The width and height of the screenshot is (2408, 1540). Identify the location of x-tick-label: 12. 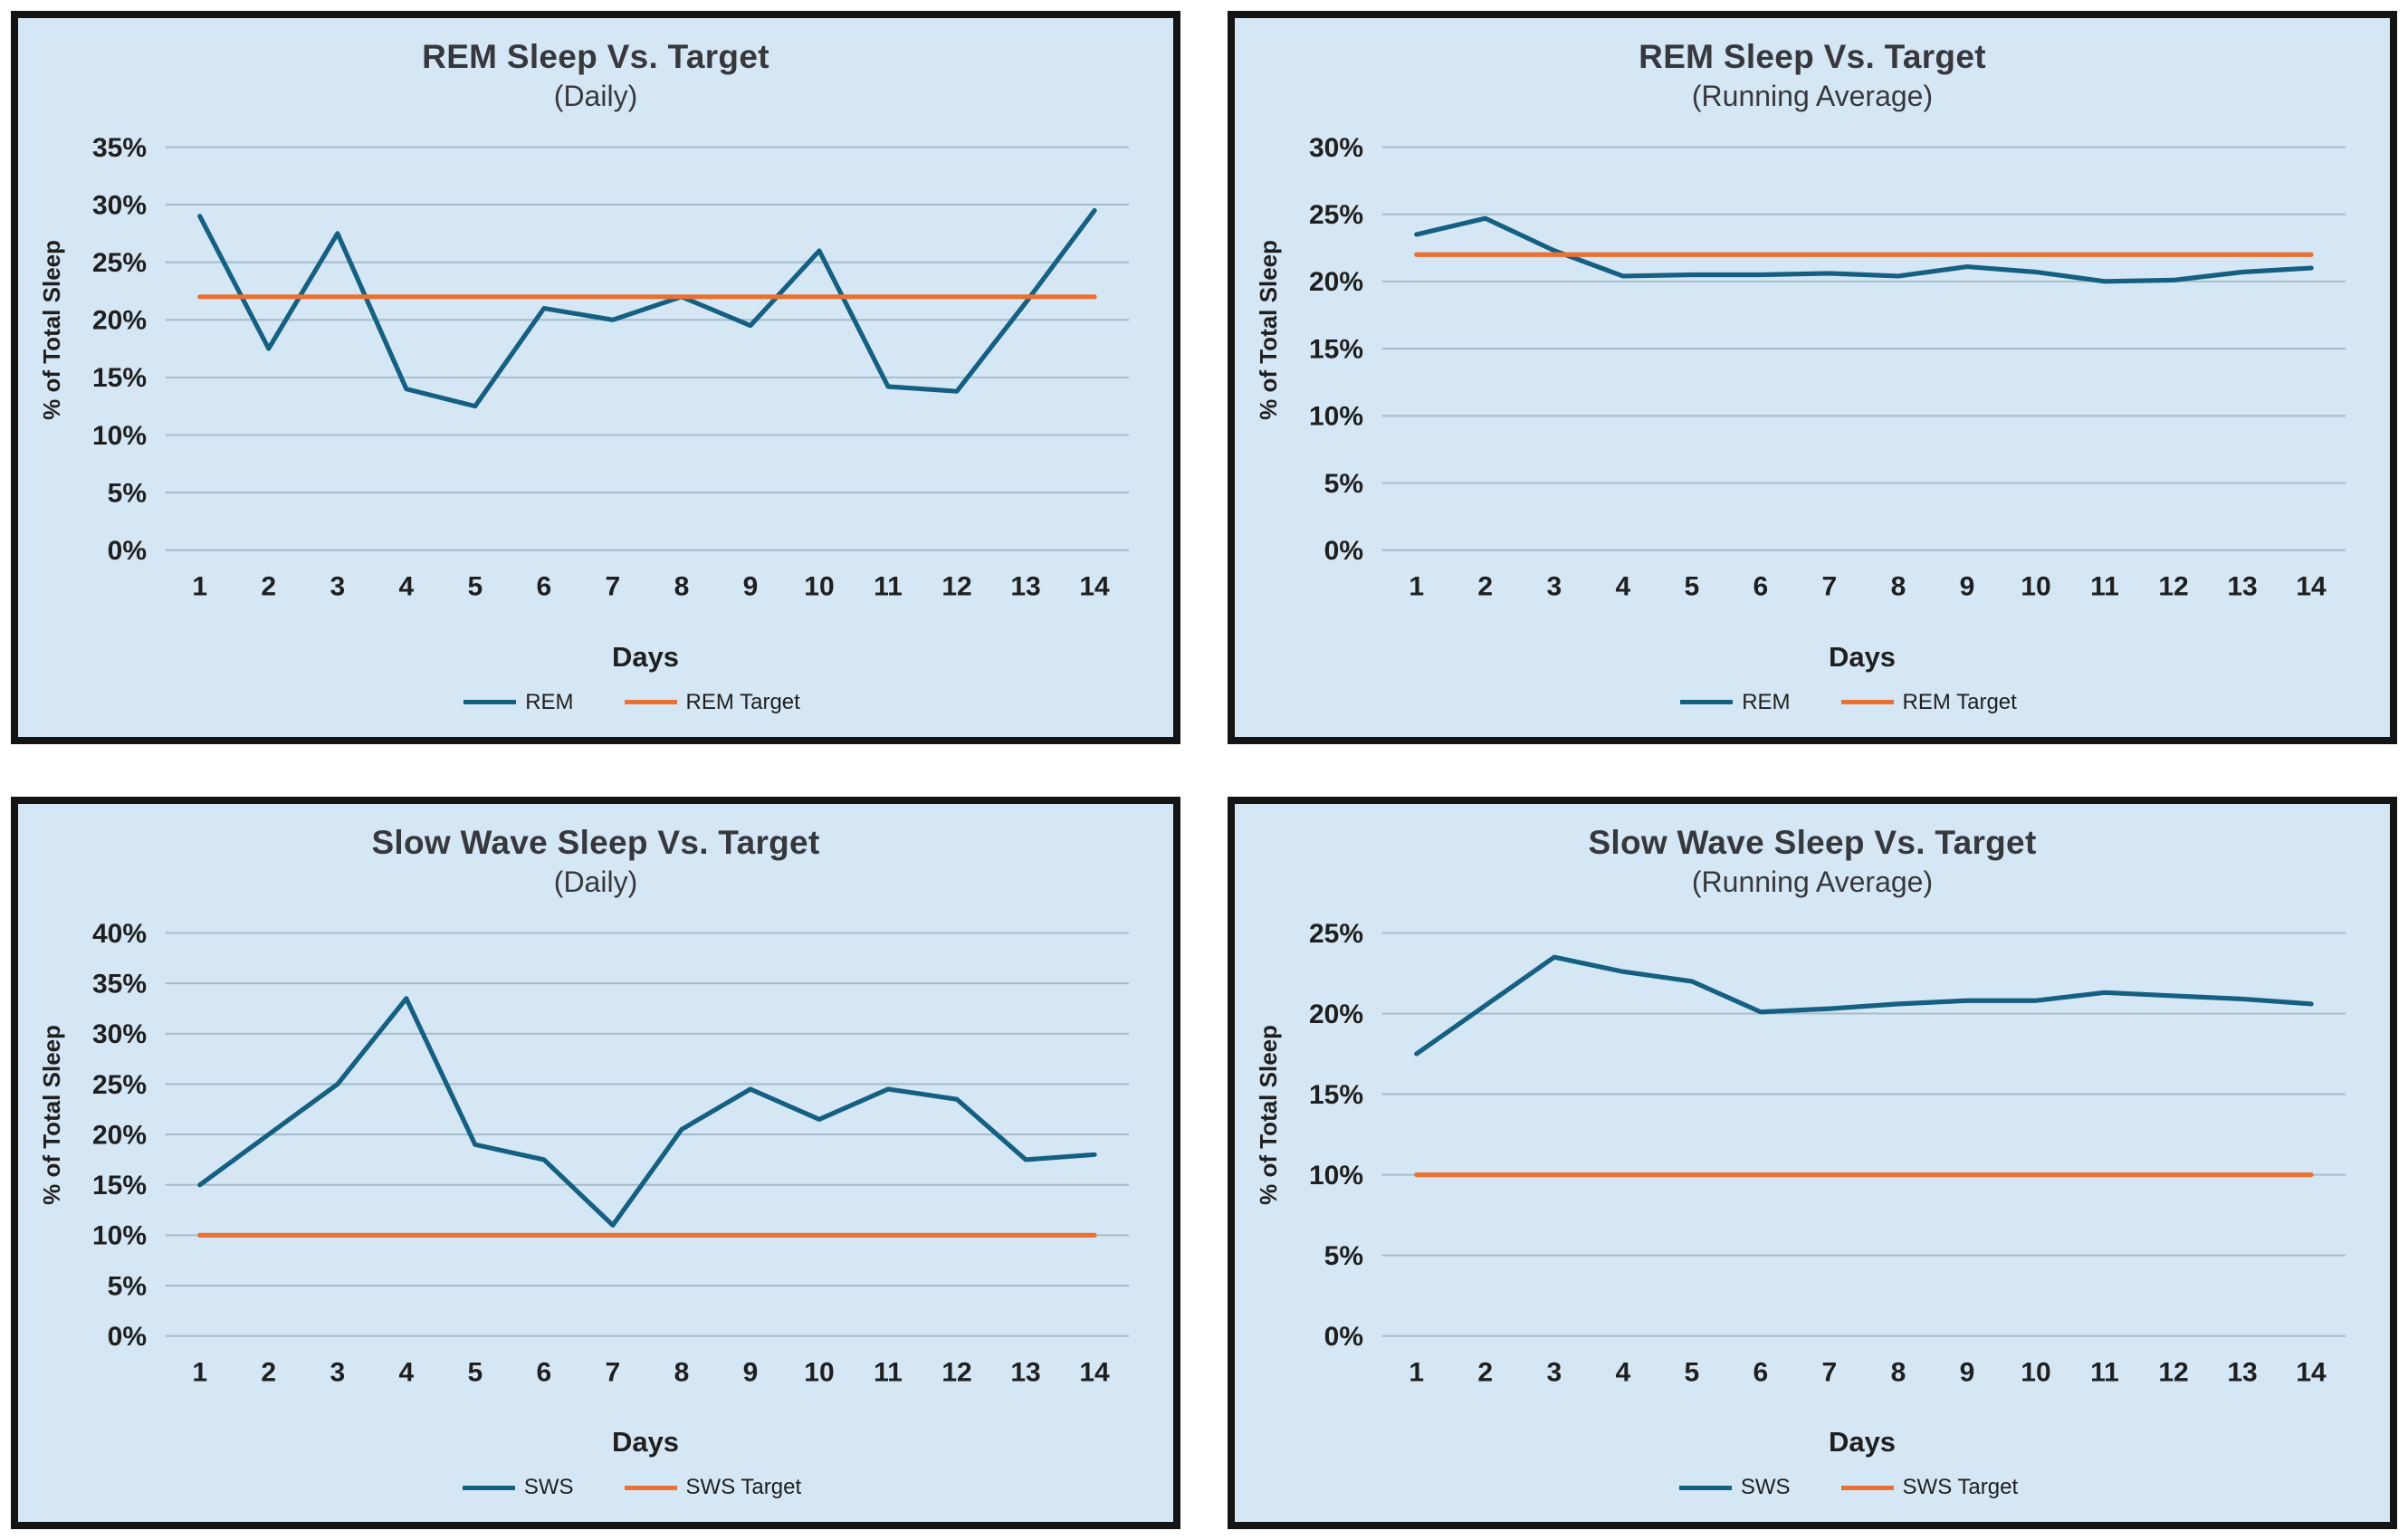
(2173, 586).